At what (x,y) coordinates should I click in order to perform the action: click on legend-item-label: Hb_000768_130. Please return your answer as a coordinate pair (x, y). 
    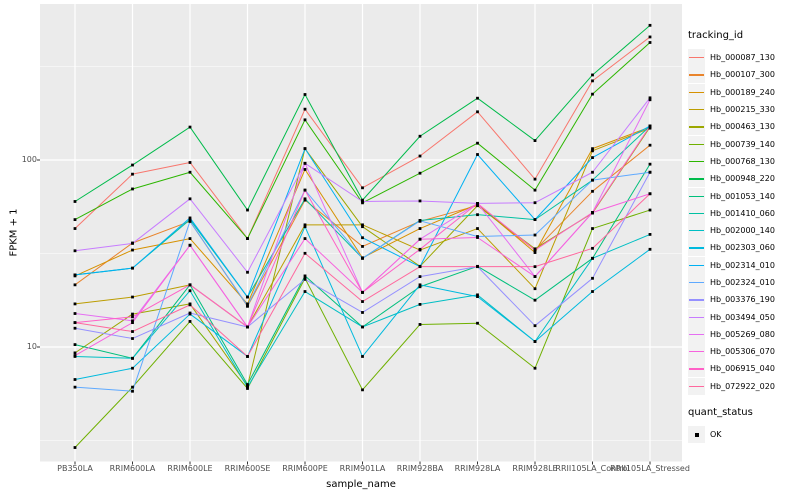
    Looking at the image, I should click on (742, 161).